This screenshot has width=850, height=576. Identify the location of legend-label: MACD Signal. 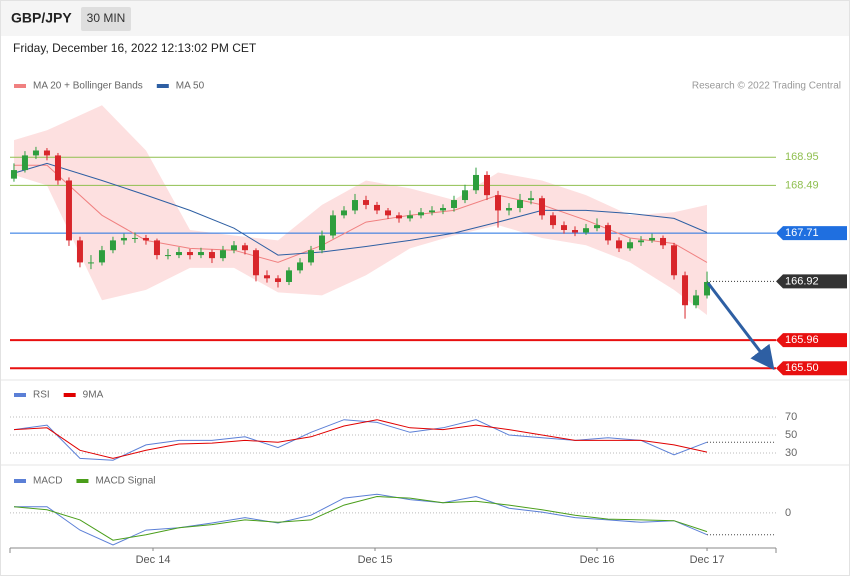
(125, 481).